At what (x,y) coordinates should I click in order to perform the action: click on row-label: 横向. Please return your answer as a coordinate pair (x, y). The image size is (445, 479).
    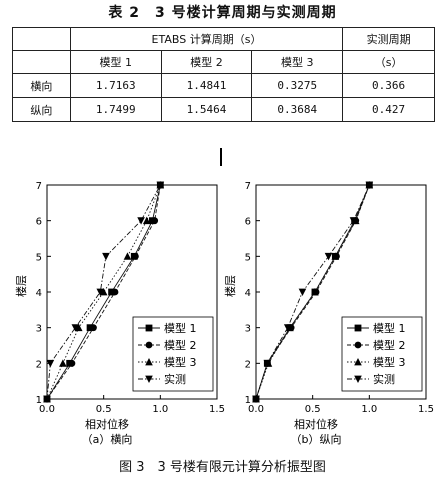
    Looking at the image, I should click on (41, 85).